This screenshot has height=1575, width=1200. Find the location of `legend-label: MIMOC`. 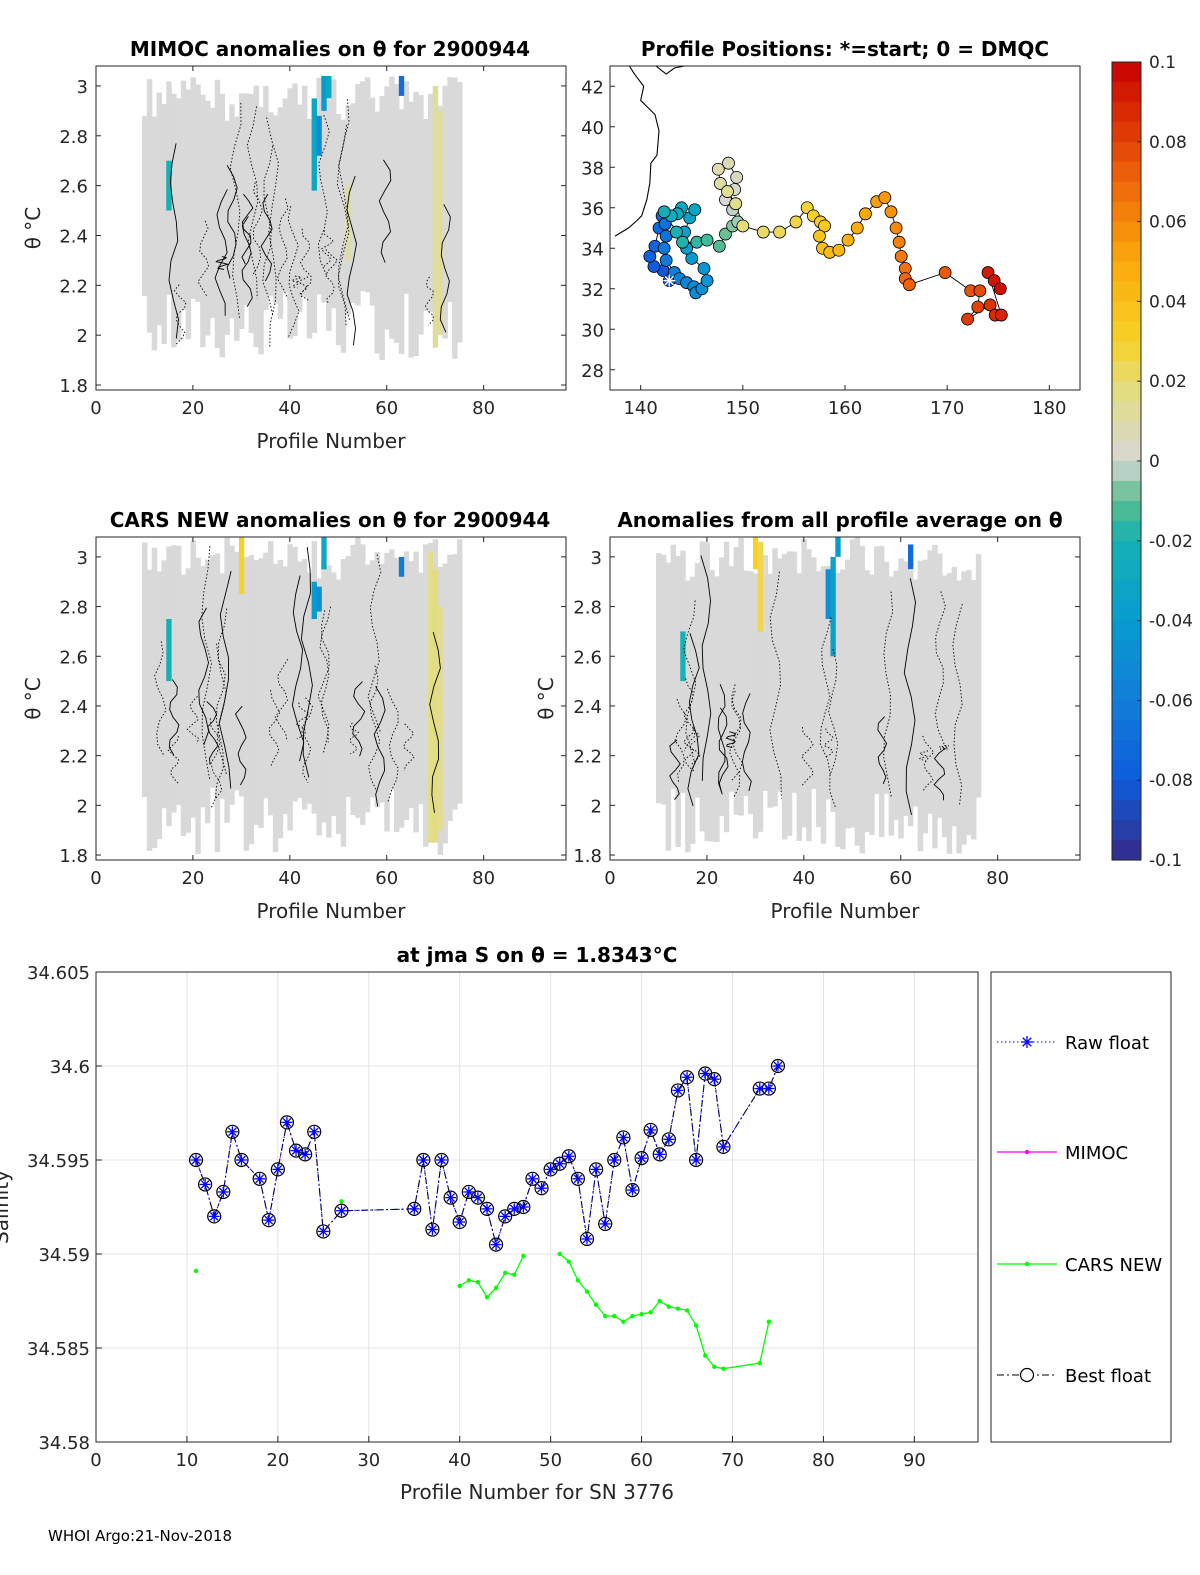

legend-label: MIMOC is located at coordinates (1096, 1153).